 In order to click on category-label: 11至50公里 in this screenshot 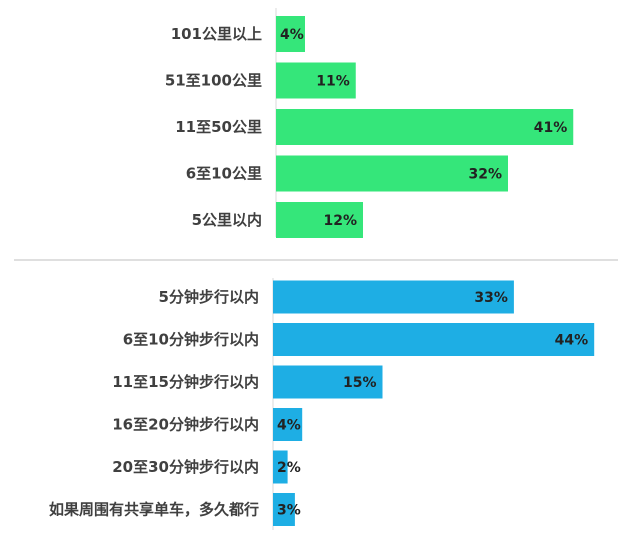, I will do `click(218, 127)`.